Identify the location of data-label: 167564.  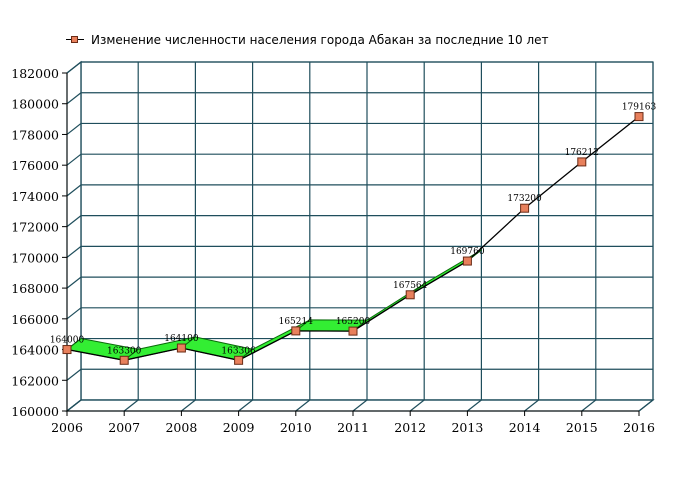
(410, 286).